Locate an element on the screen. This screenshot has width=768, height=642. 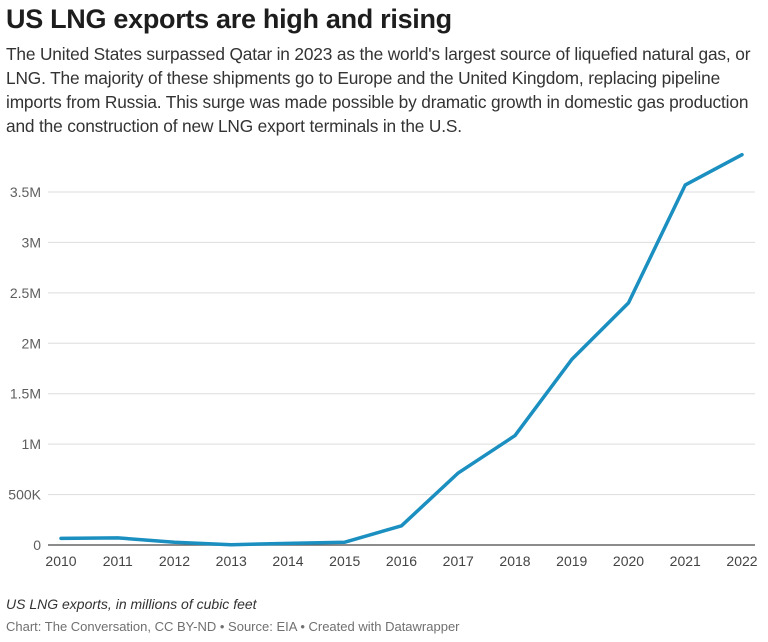
x-tick-label: 2017 is located at coordinates (458, 561).